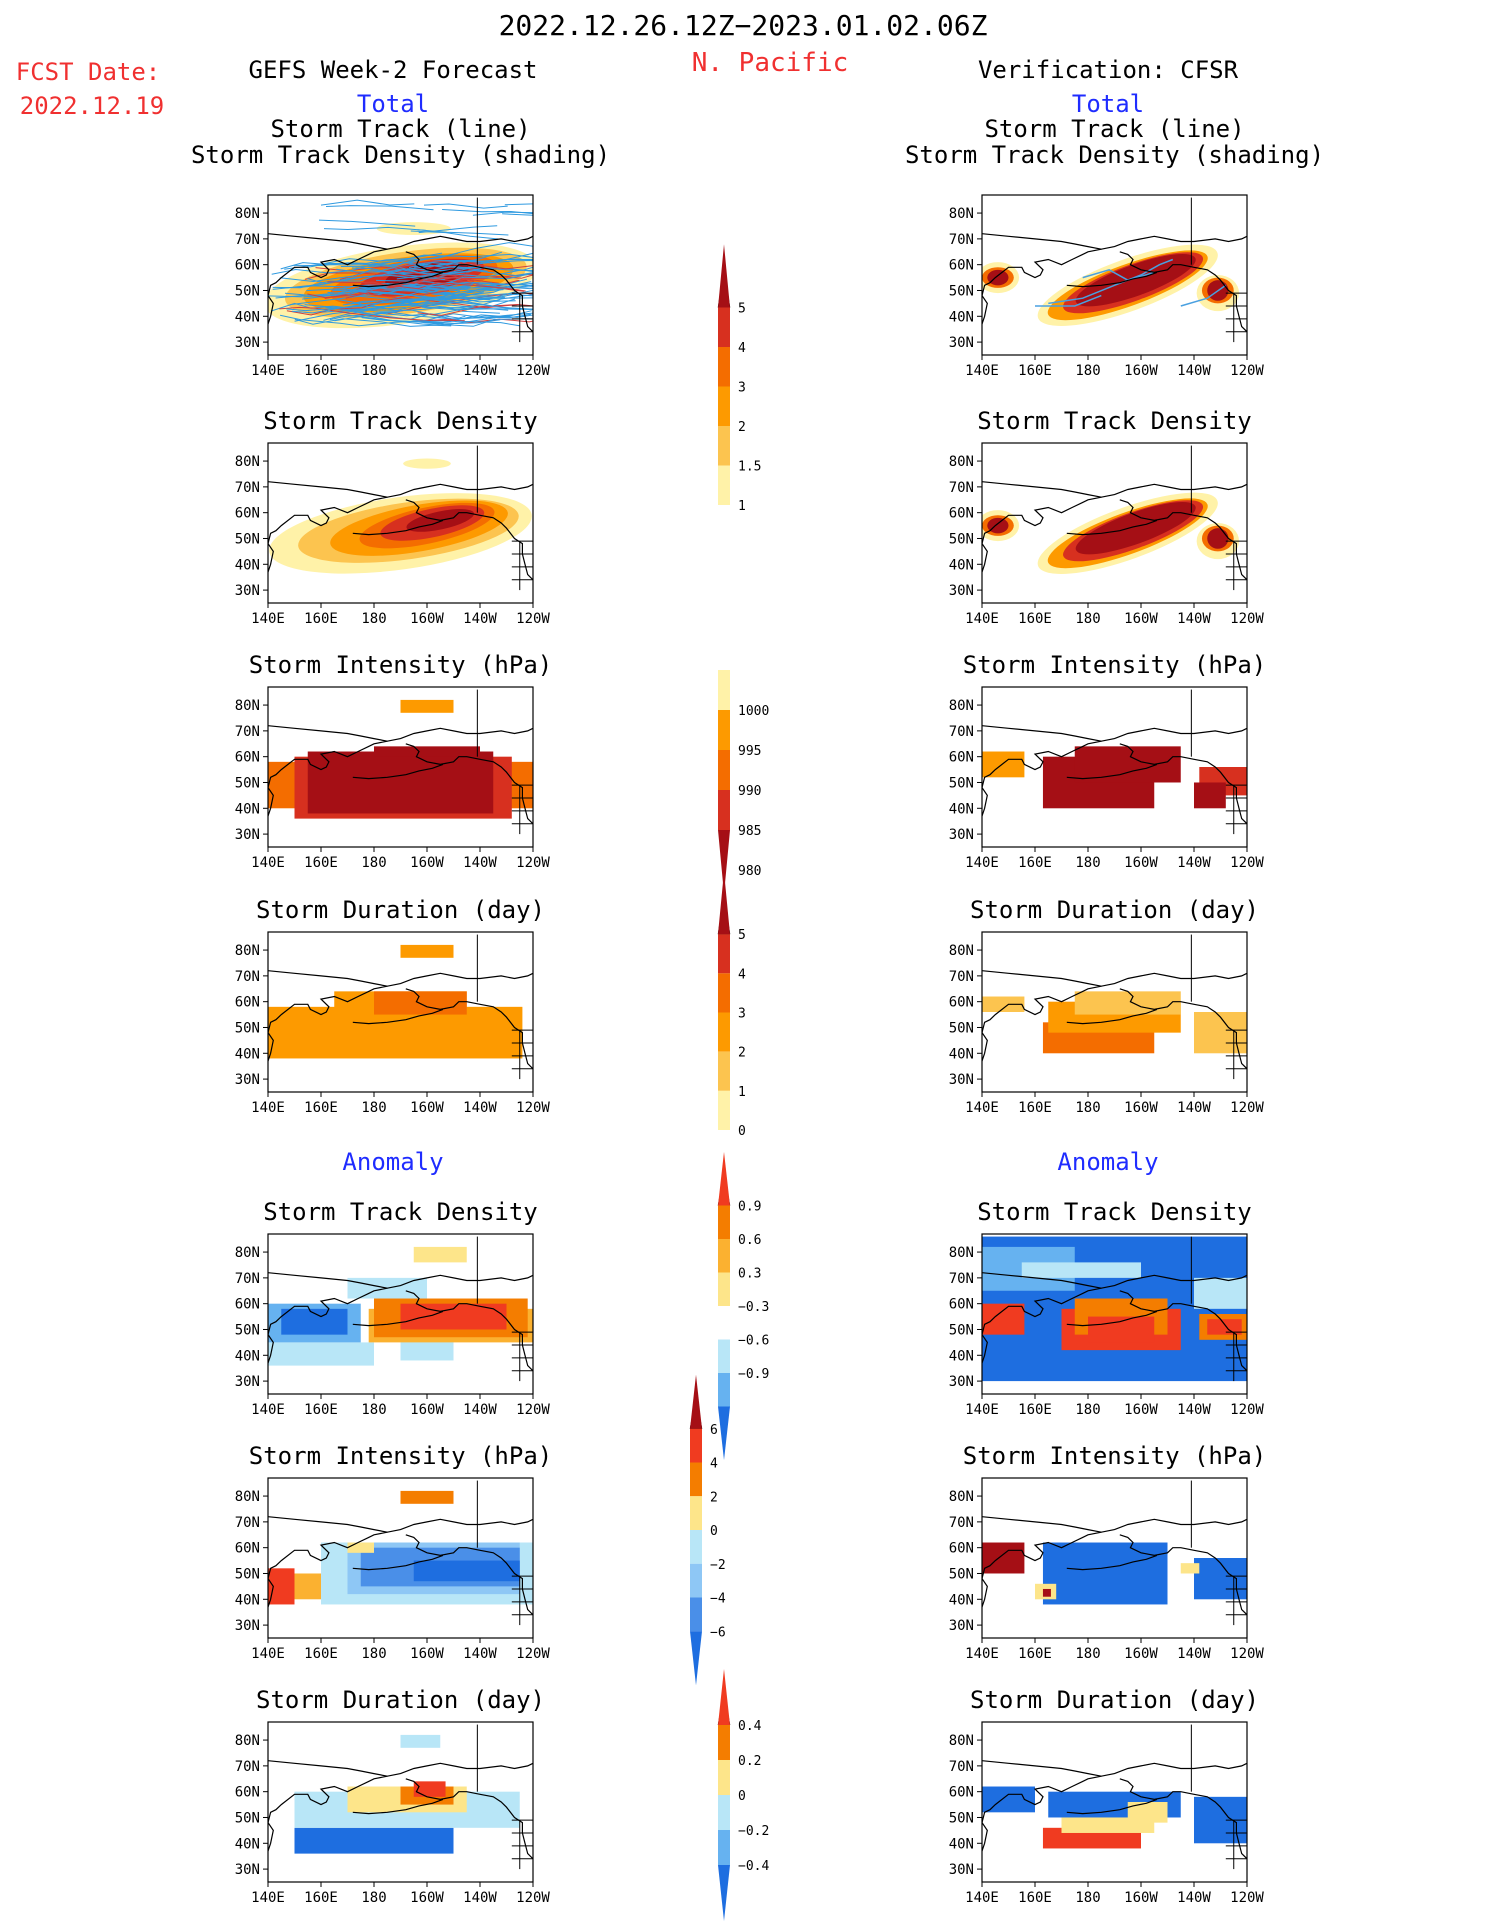 The width and height of the screenshot is (1487, 1925). Describe the element at coordinates (427, 619) in the screenshot. I see `forecast-density-lon-label: 160W` at that location.